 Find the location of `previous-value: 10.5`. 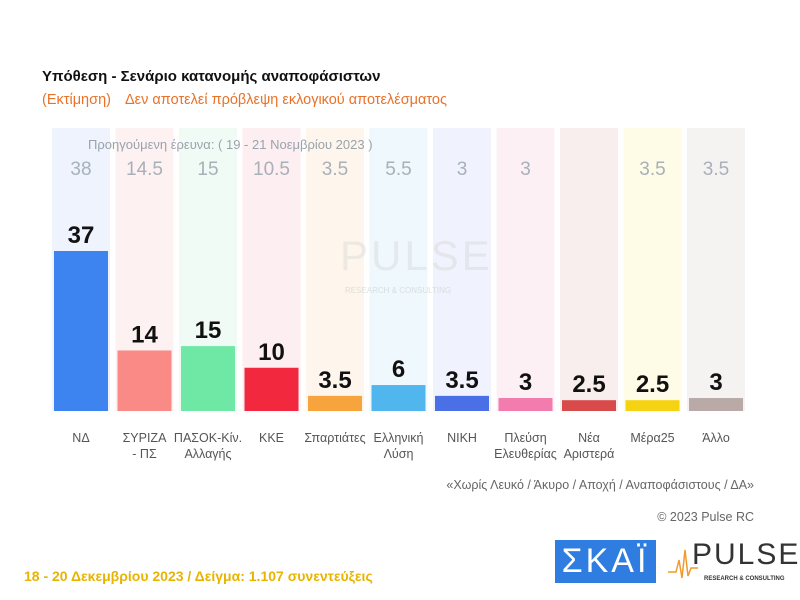

previous-value: 10.5 is located at coordinates (271, 169).